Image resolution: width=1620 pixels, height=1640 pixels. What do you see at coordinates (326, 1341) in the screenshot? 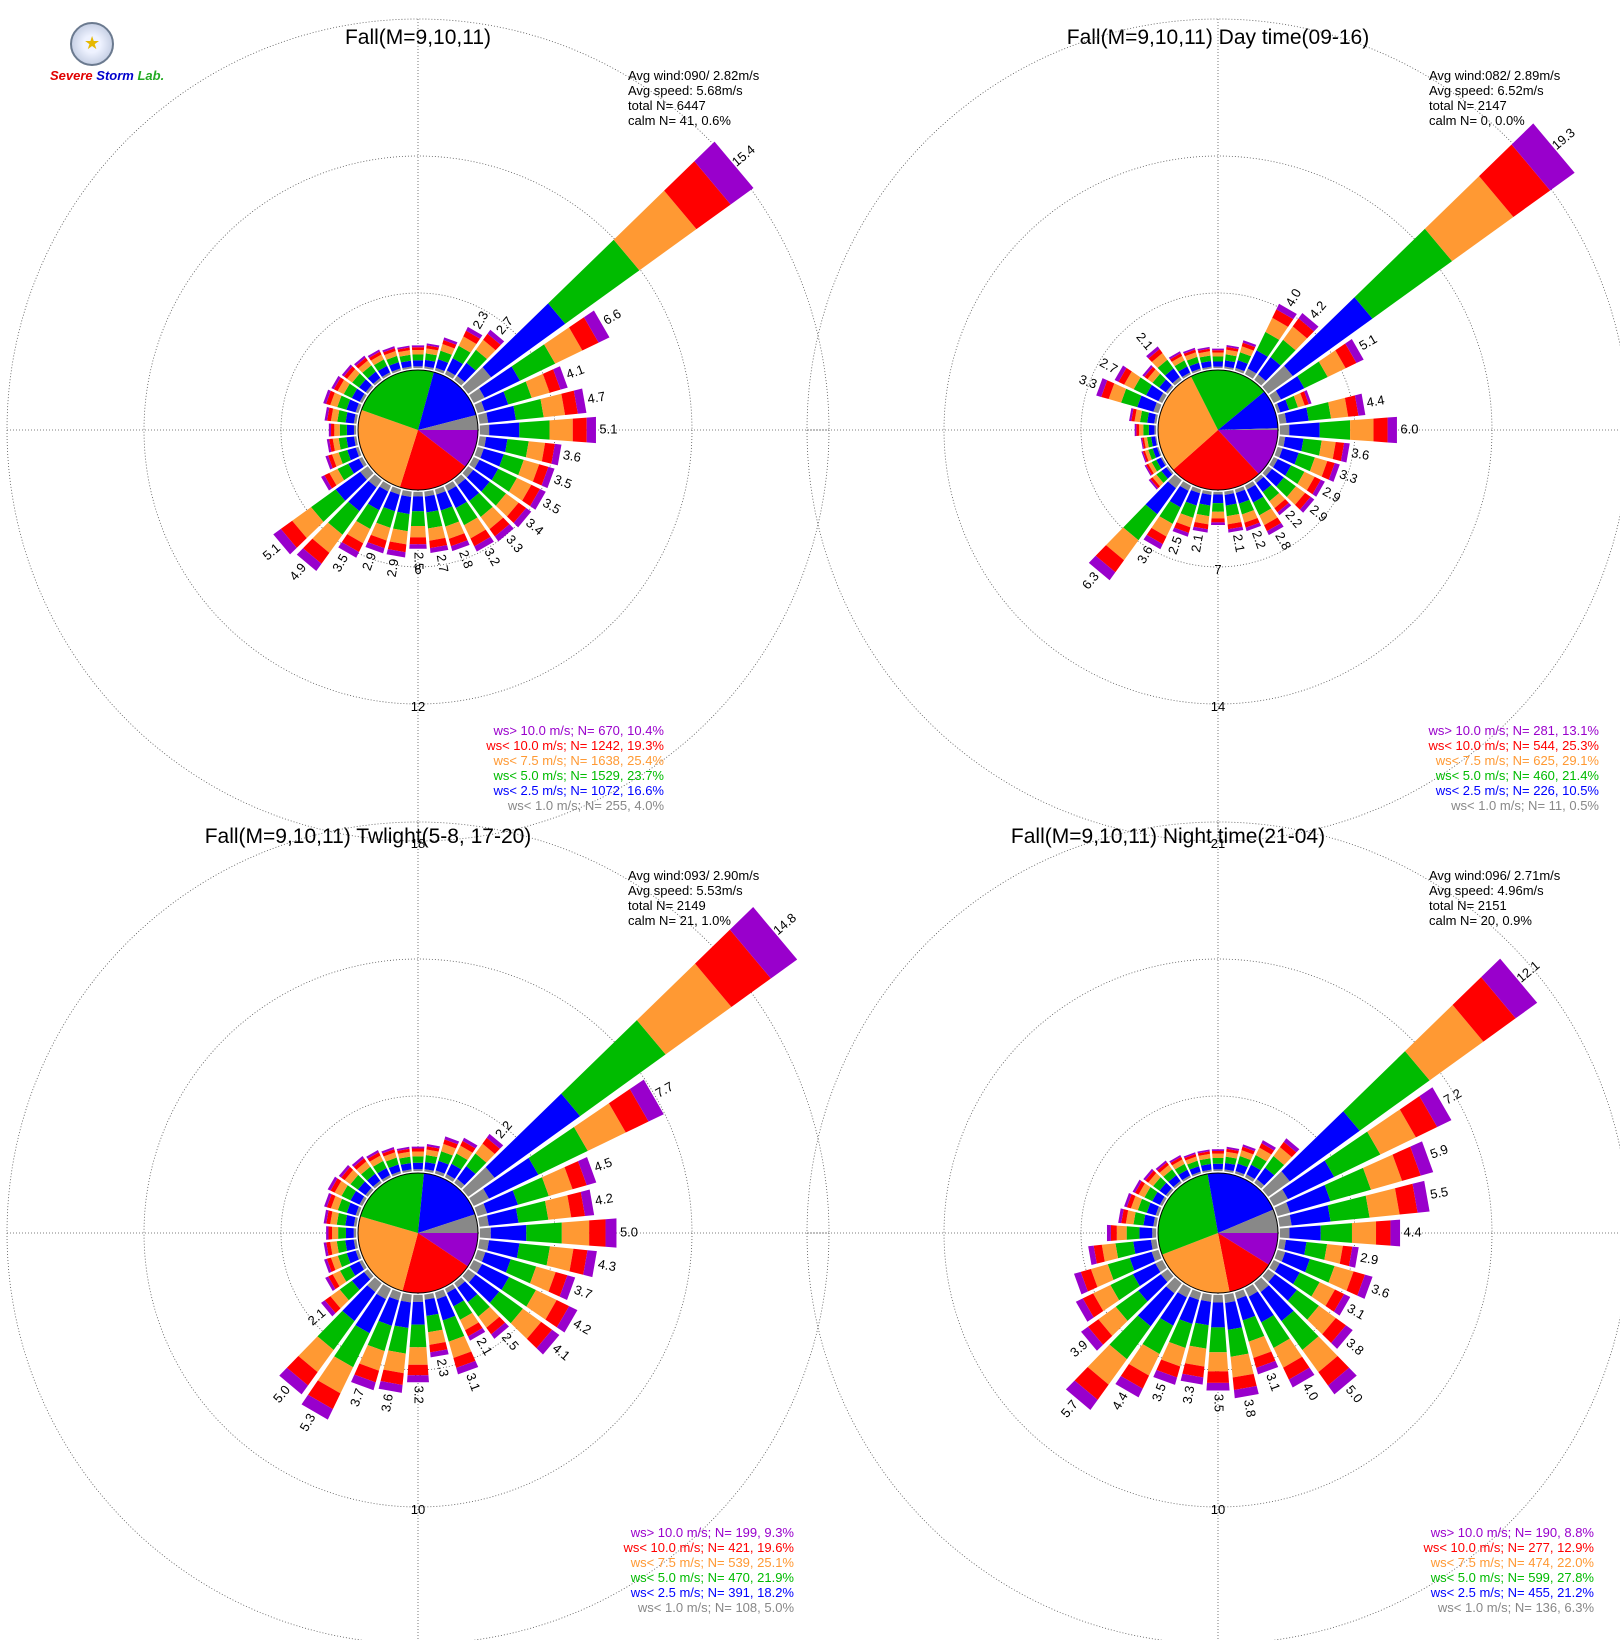
I see `direction-bar: 5.0` at bounding box center [326, 1341].